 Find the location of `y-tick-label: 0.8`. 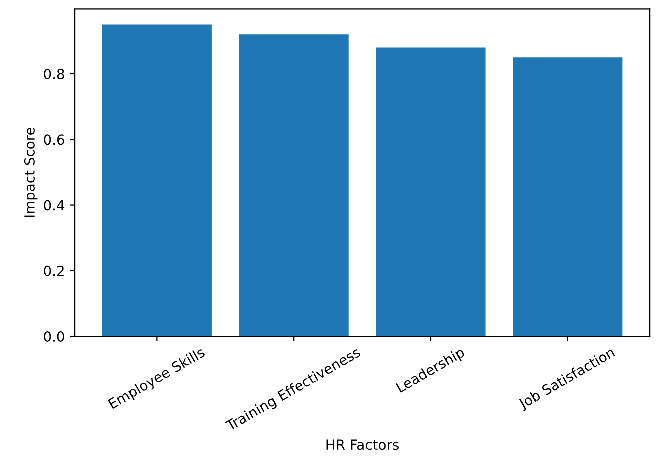

y-tick-label: 0.8 is located at coordinates (54, 74).